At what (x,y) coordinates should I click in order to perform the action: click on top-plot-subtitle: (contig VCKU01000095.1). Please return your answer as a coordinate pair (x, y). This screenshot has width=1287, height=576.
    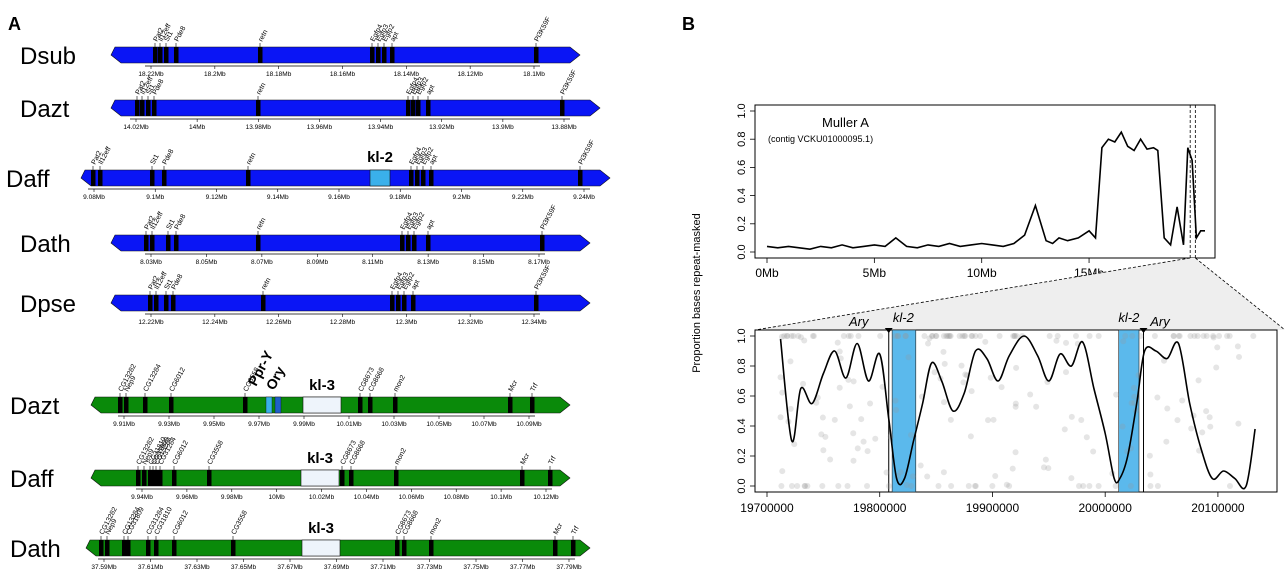
    Looking at the image, I should click on (820, 139).